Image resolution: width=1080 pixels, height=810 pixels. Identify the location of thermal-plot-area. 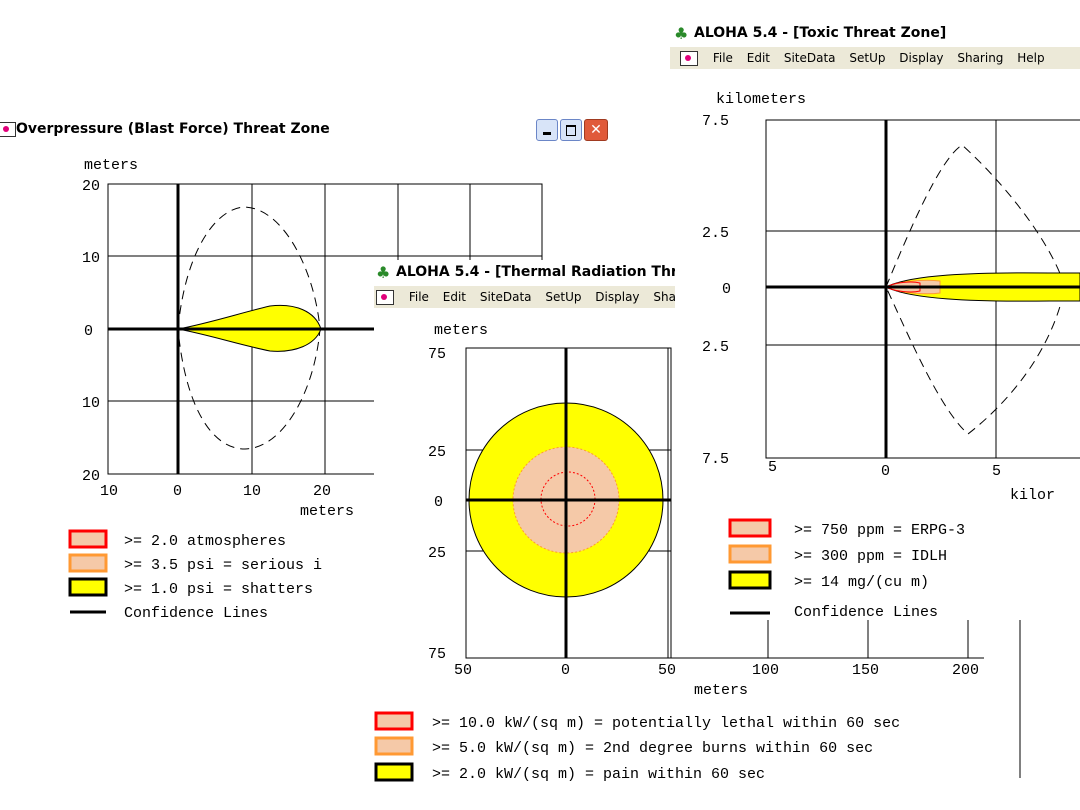
(568, 503).